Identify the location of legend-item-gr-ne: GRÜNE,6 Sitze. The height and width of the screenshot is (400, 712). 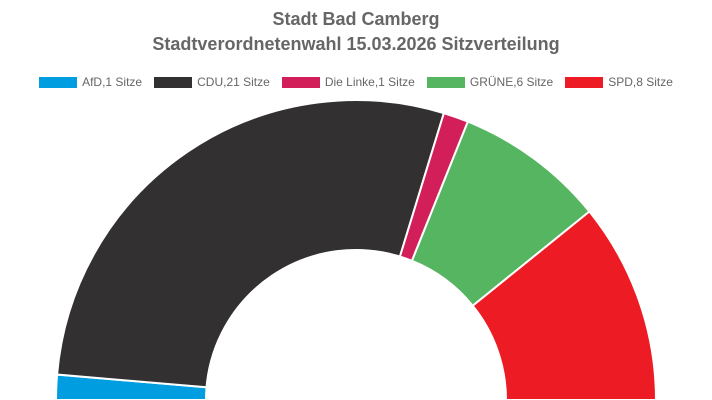
(490, 82).